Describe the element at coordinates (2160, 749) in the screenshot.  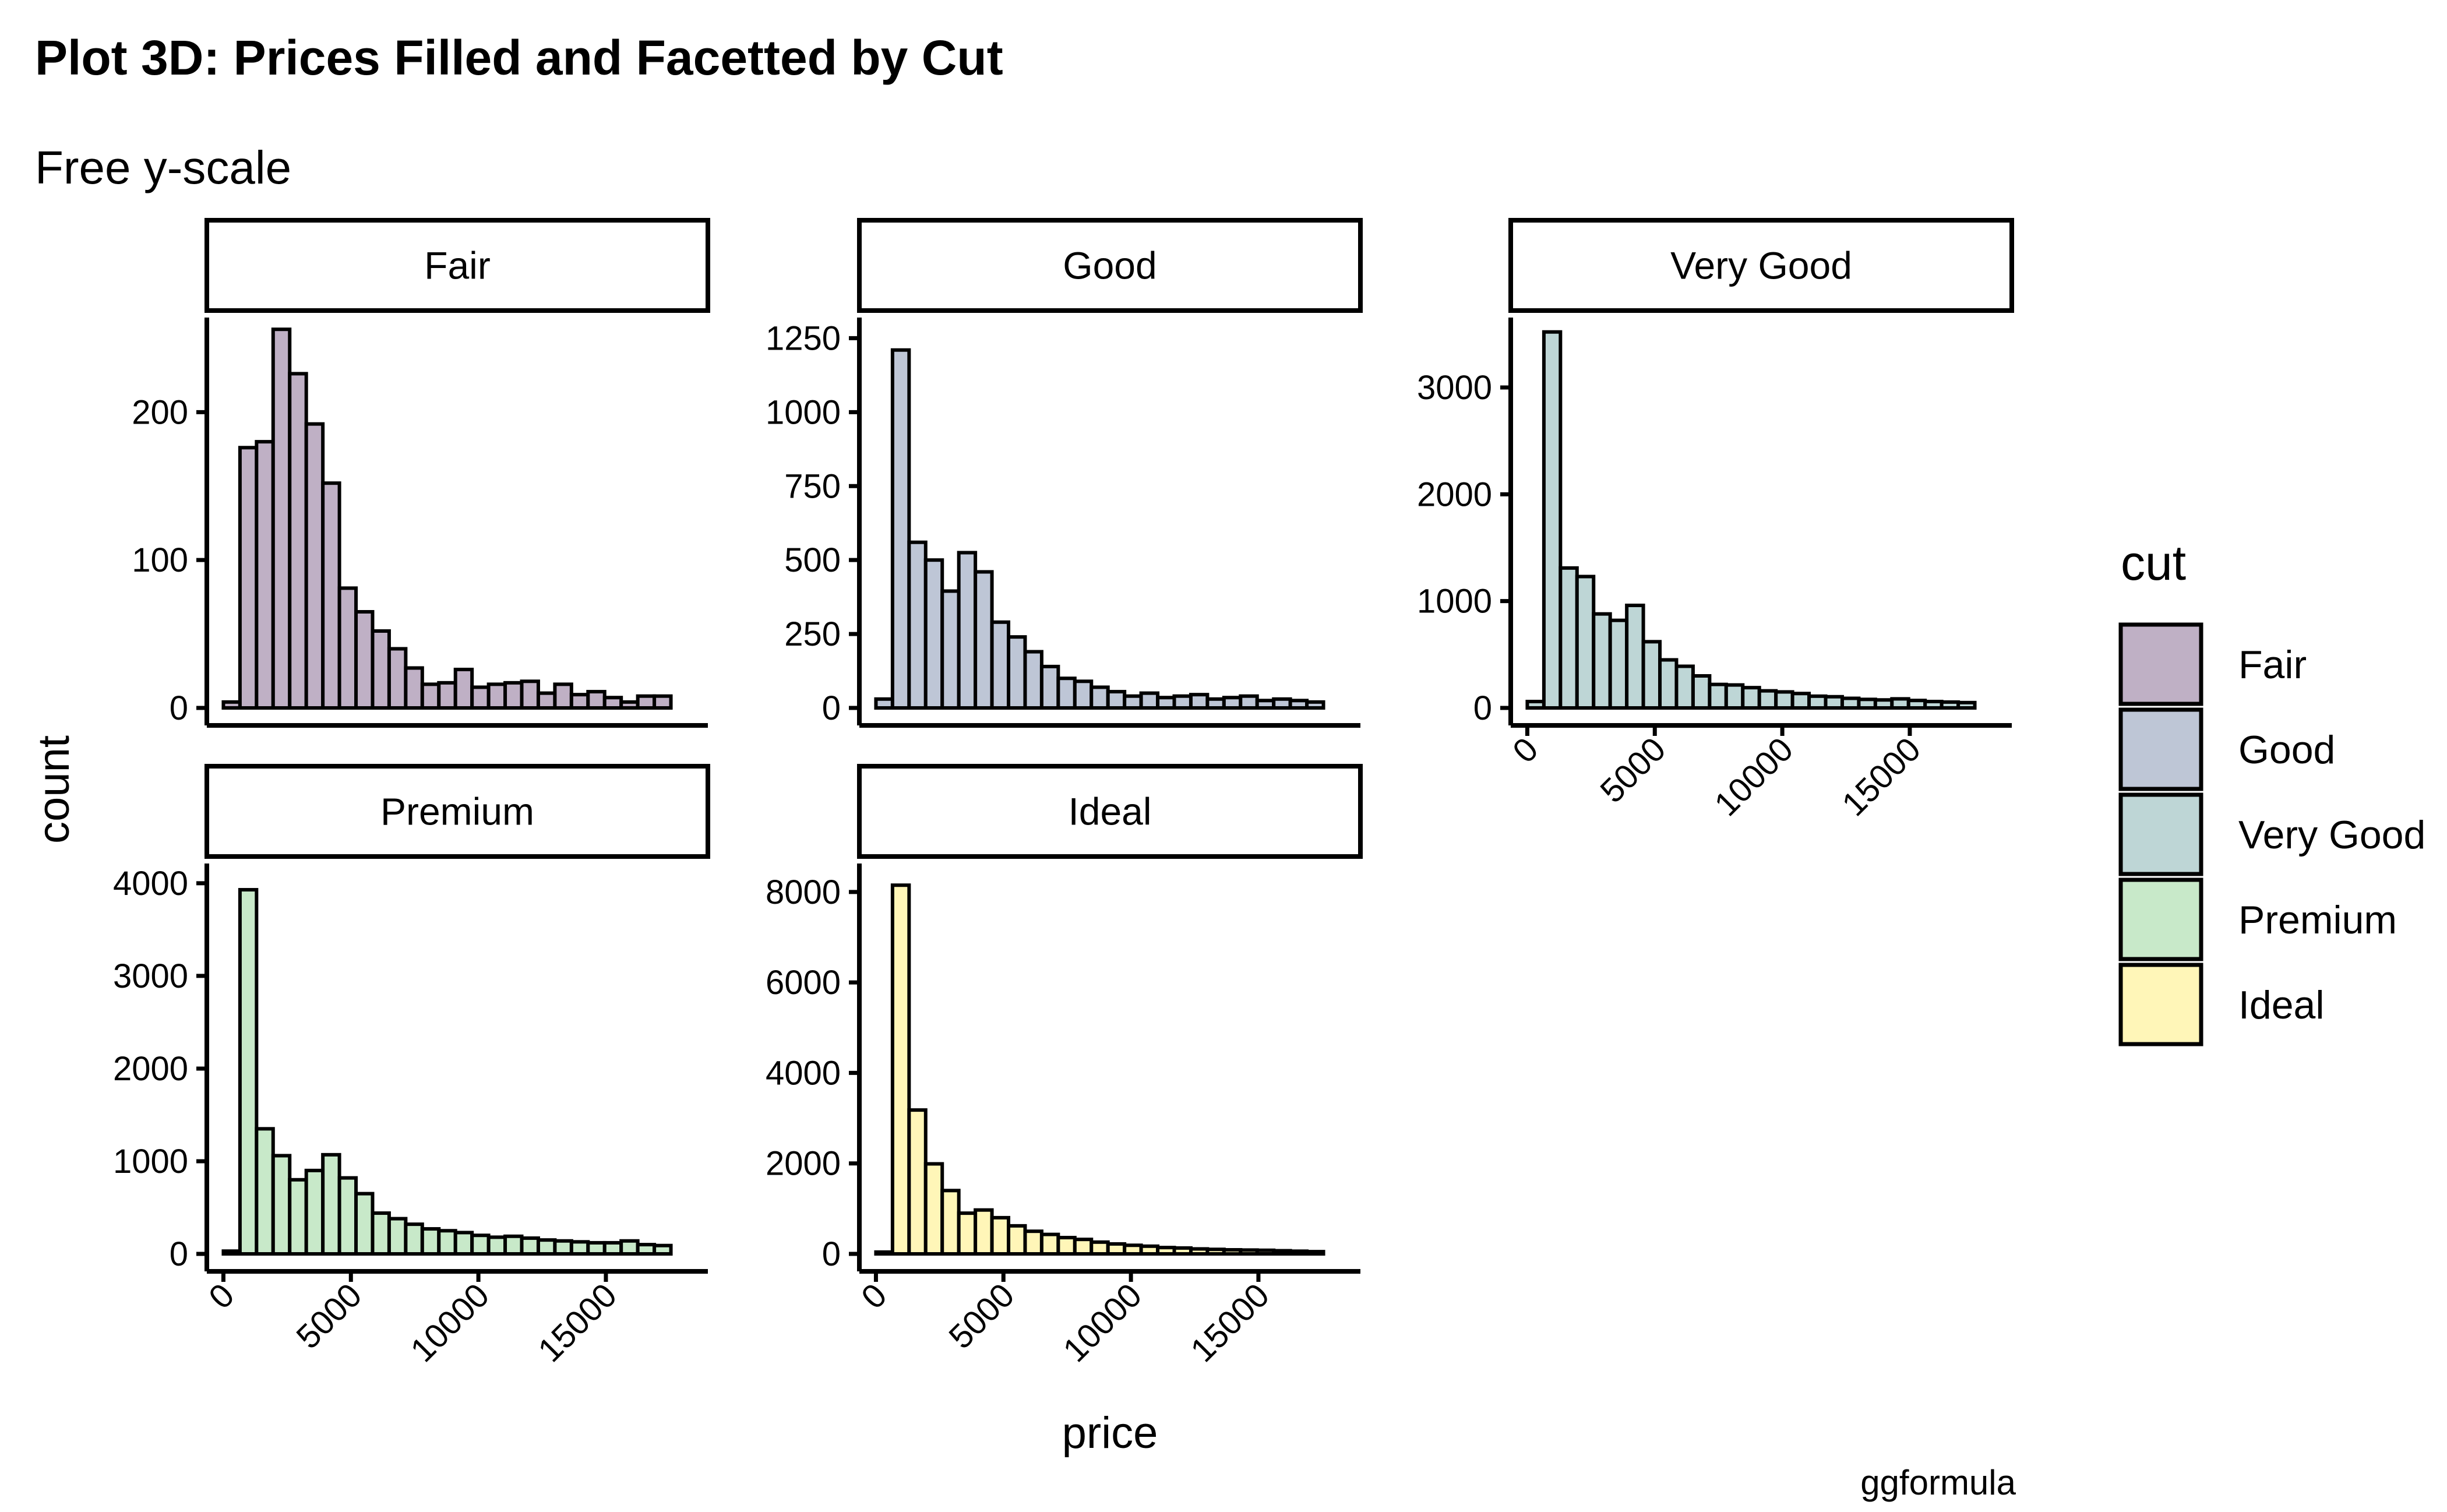
I see `legend-key-good` at that location.